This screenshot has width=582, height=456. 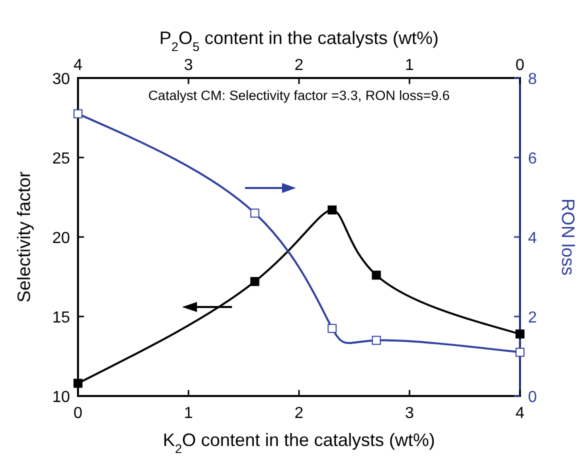 I want to click on x-tick-label: 2, so click(x=299, y=413).